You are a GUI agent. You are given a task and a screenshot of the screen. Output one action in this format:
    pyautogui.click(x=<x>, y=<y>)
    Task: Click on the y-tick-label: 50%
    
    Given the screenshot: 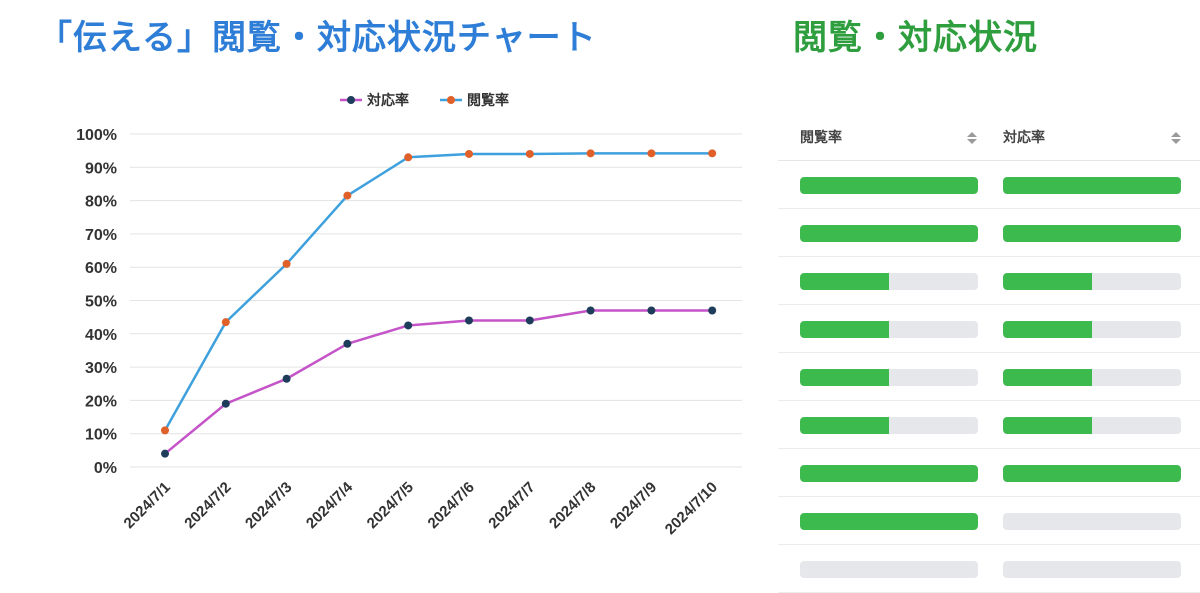 What is the action you would take?
    pyautogui.click(x=101, y=302)
    